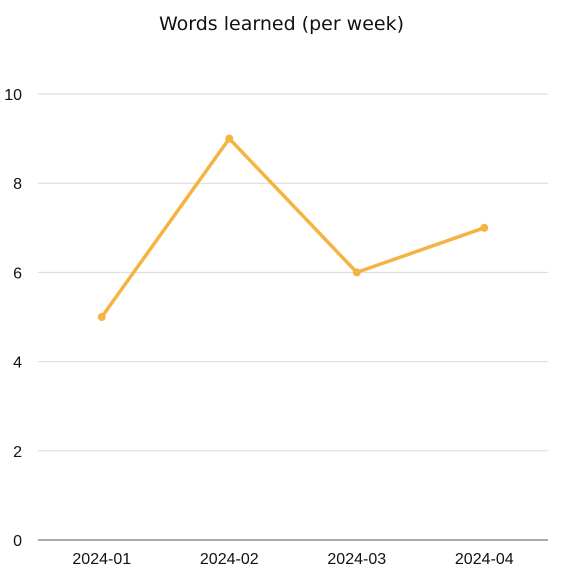  Describe the element at coordinates (13, 95) in the screenshot. I see `y-tick-label: 10` at that location.